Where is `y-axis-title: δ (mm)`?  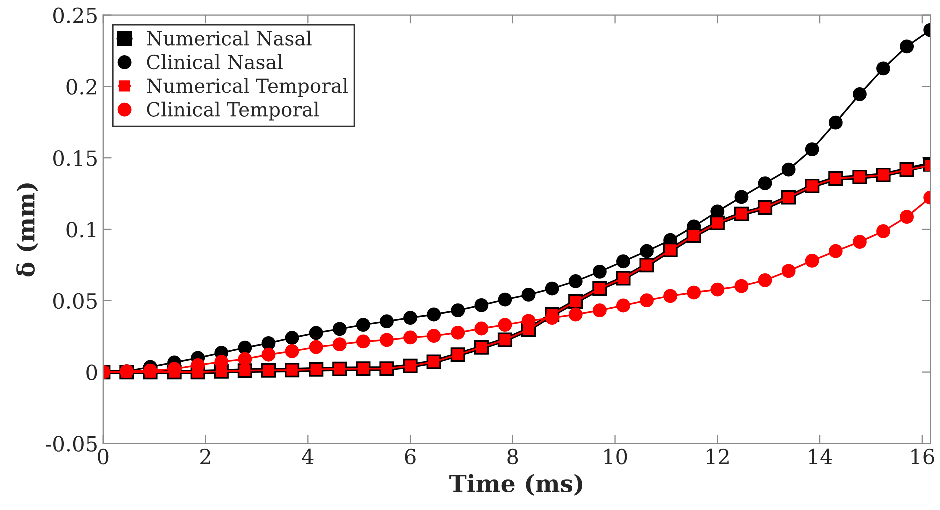 y-axis-title: δ (mm) is located at coordinates (27, 230).